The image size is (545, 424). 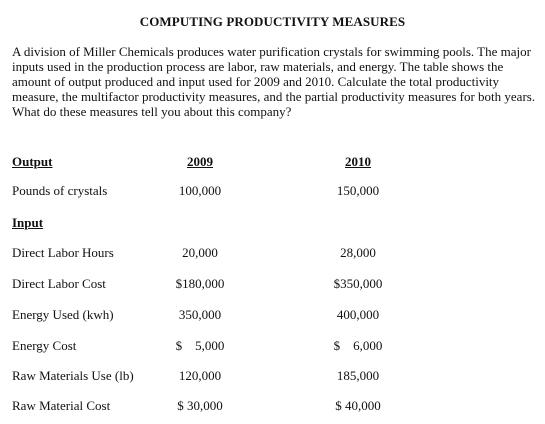 What do you see at coordinates (59, 283) in the screenshot?
I see `row-label: Direct Labor Cost` at bounding box center [59, 283].